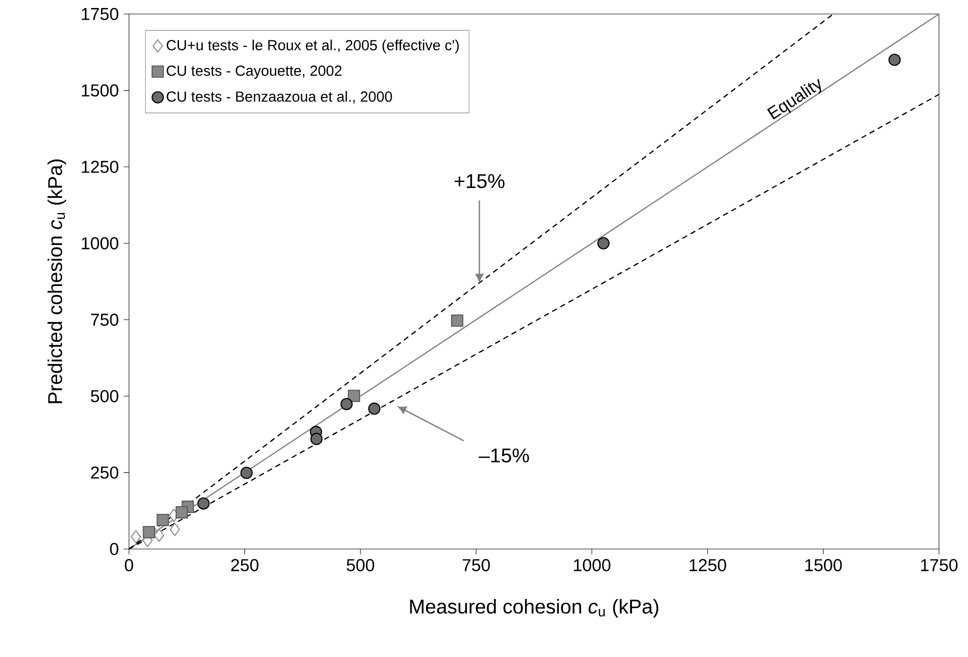  What do you see at coordinates (534, 608) in the screenshot?
I see `x-axis-title: Measured cohesion c$_{u}$ (kPa)` at bounding box center [534, 608].